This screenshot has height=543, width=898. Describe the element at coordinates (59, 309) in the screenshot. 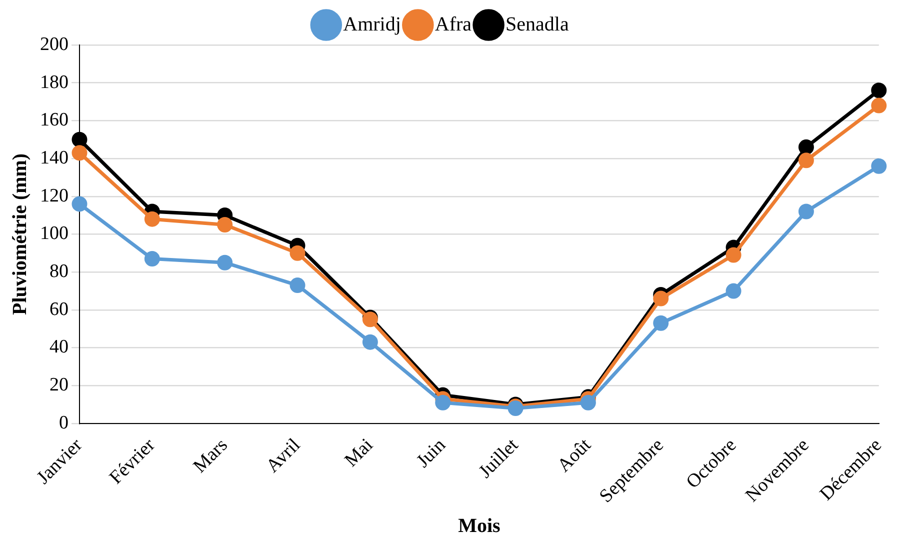

I see `y-tick-label: 60` at that location.